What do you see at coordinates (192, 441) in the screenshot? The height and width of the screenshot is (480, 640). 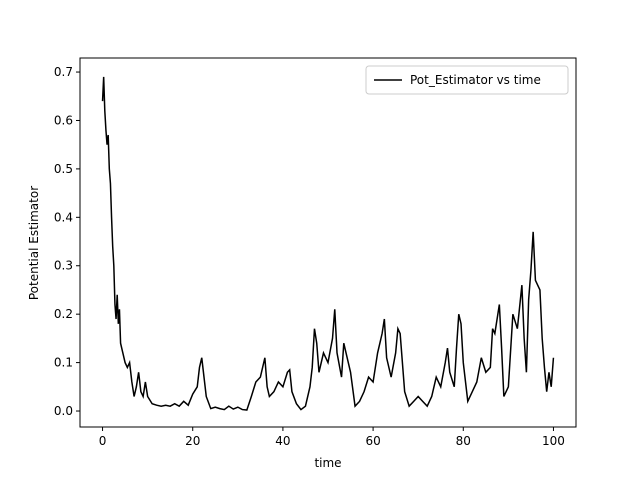 I see `x-tick-label: 20` at bounding box center [192, 441].